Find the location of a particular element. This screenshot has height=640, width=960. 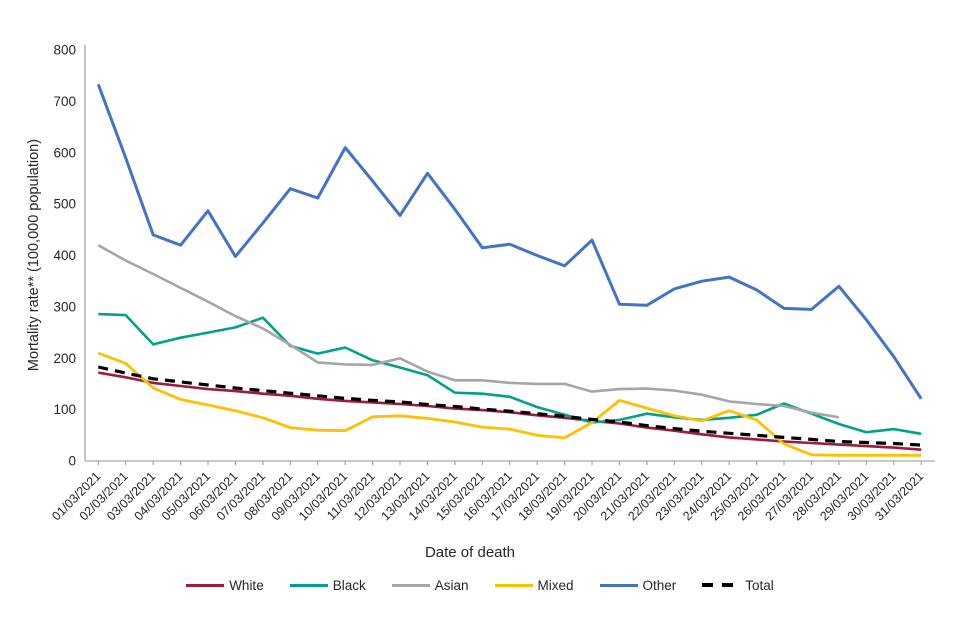

legend-label-other: Other is located at coordinates (659, 585).